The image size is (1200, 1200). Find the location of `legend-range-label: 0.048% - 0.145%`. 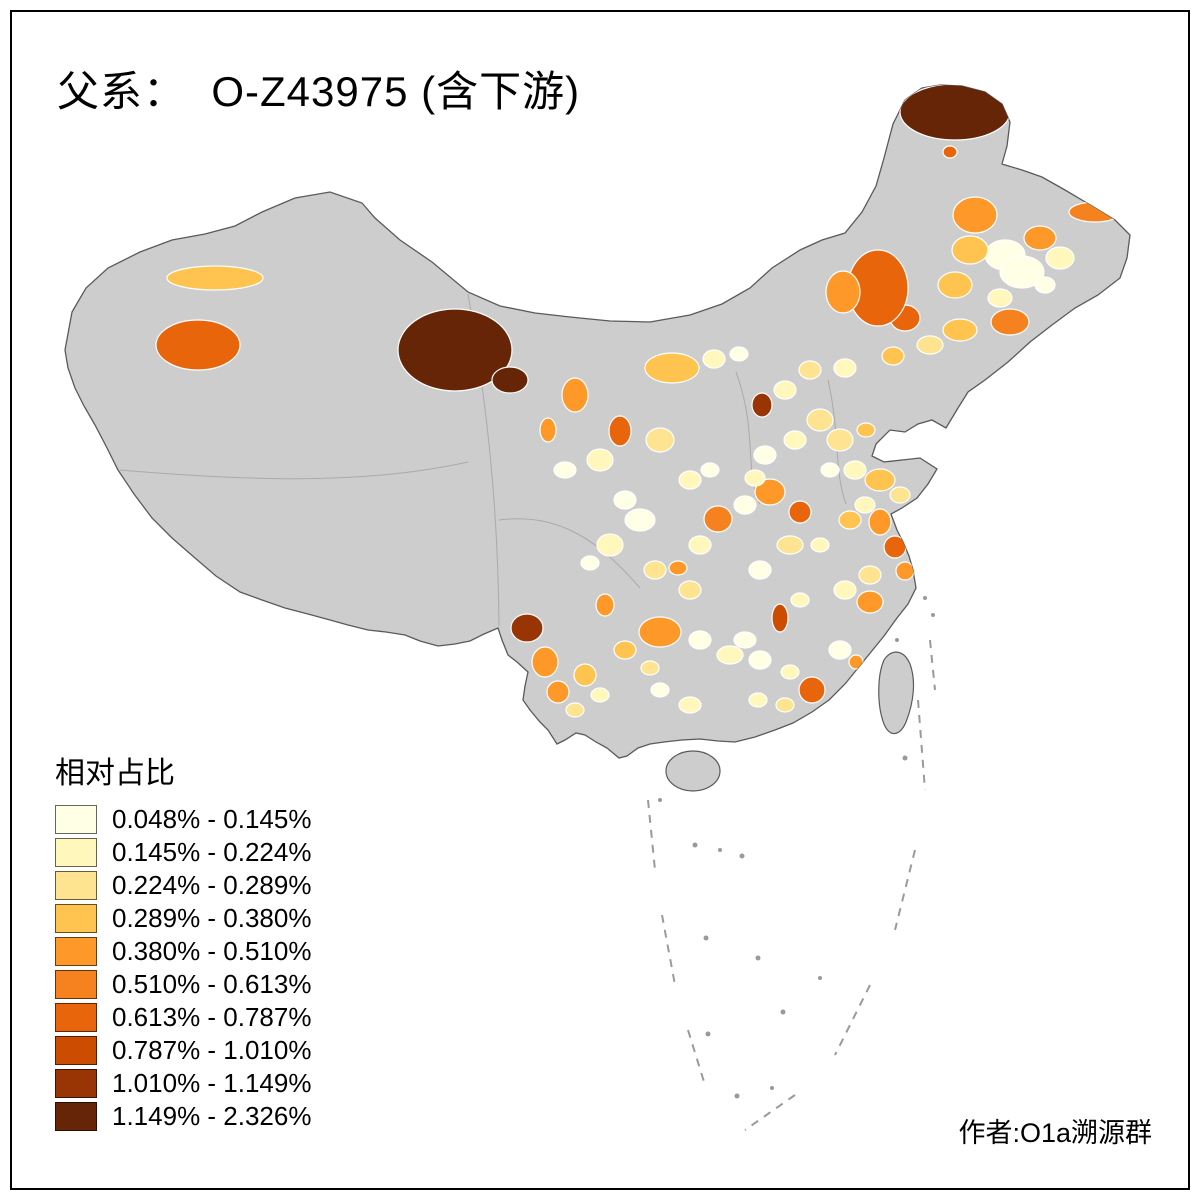

legend-range-label: 0.048% - 0.145% is located at coordinates (212, 818).